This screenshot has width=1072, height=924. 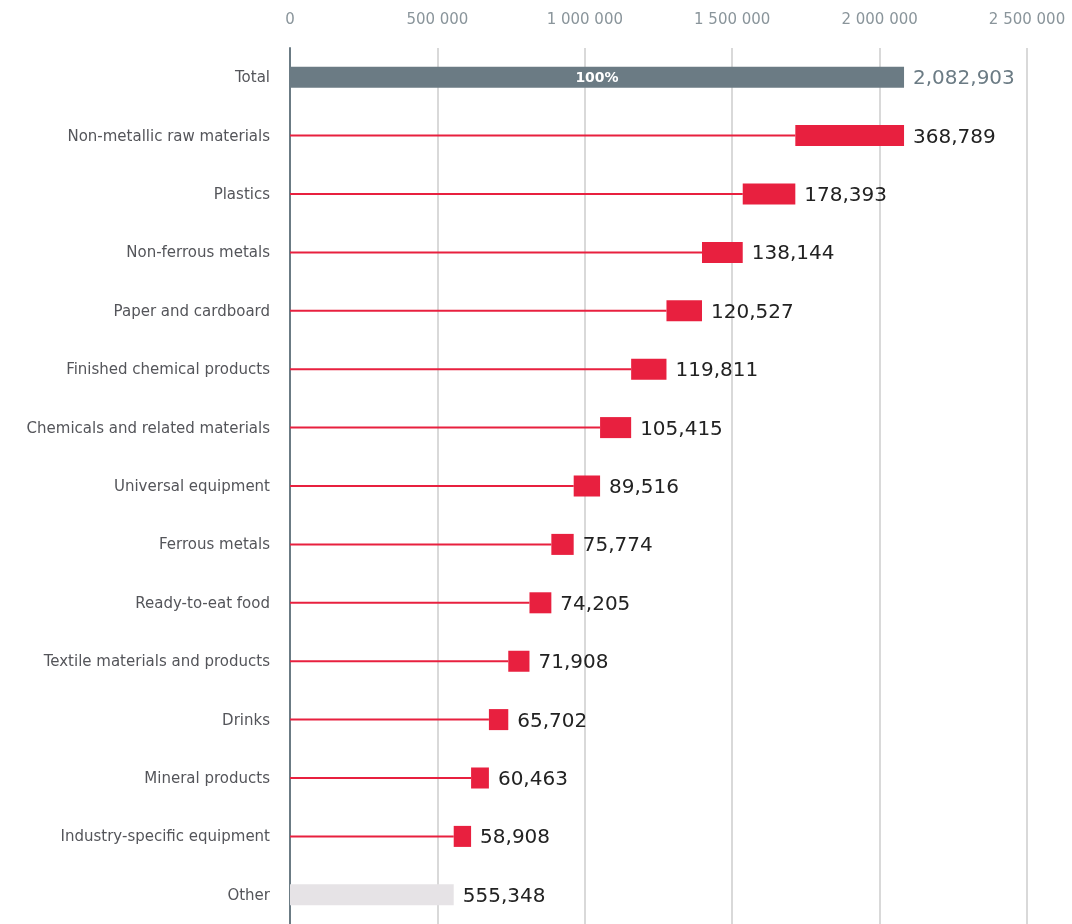 What do you see at coordinates (964, 77) in the screenshot?
I see `data-label: 2,082,903` at bounding box center [964, 77].